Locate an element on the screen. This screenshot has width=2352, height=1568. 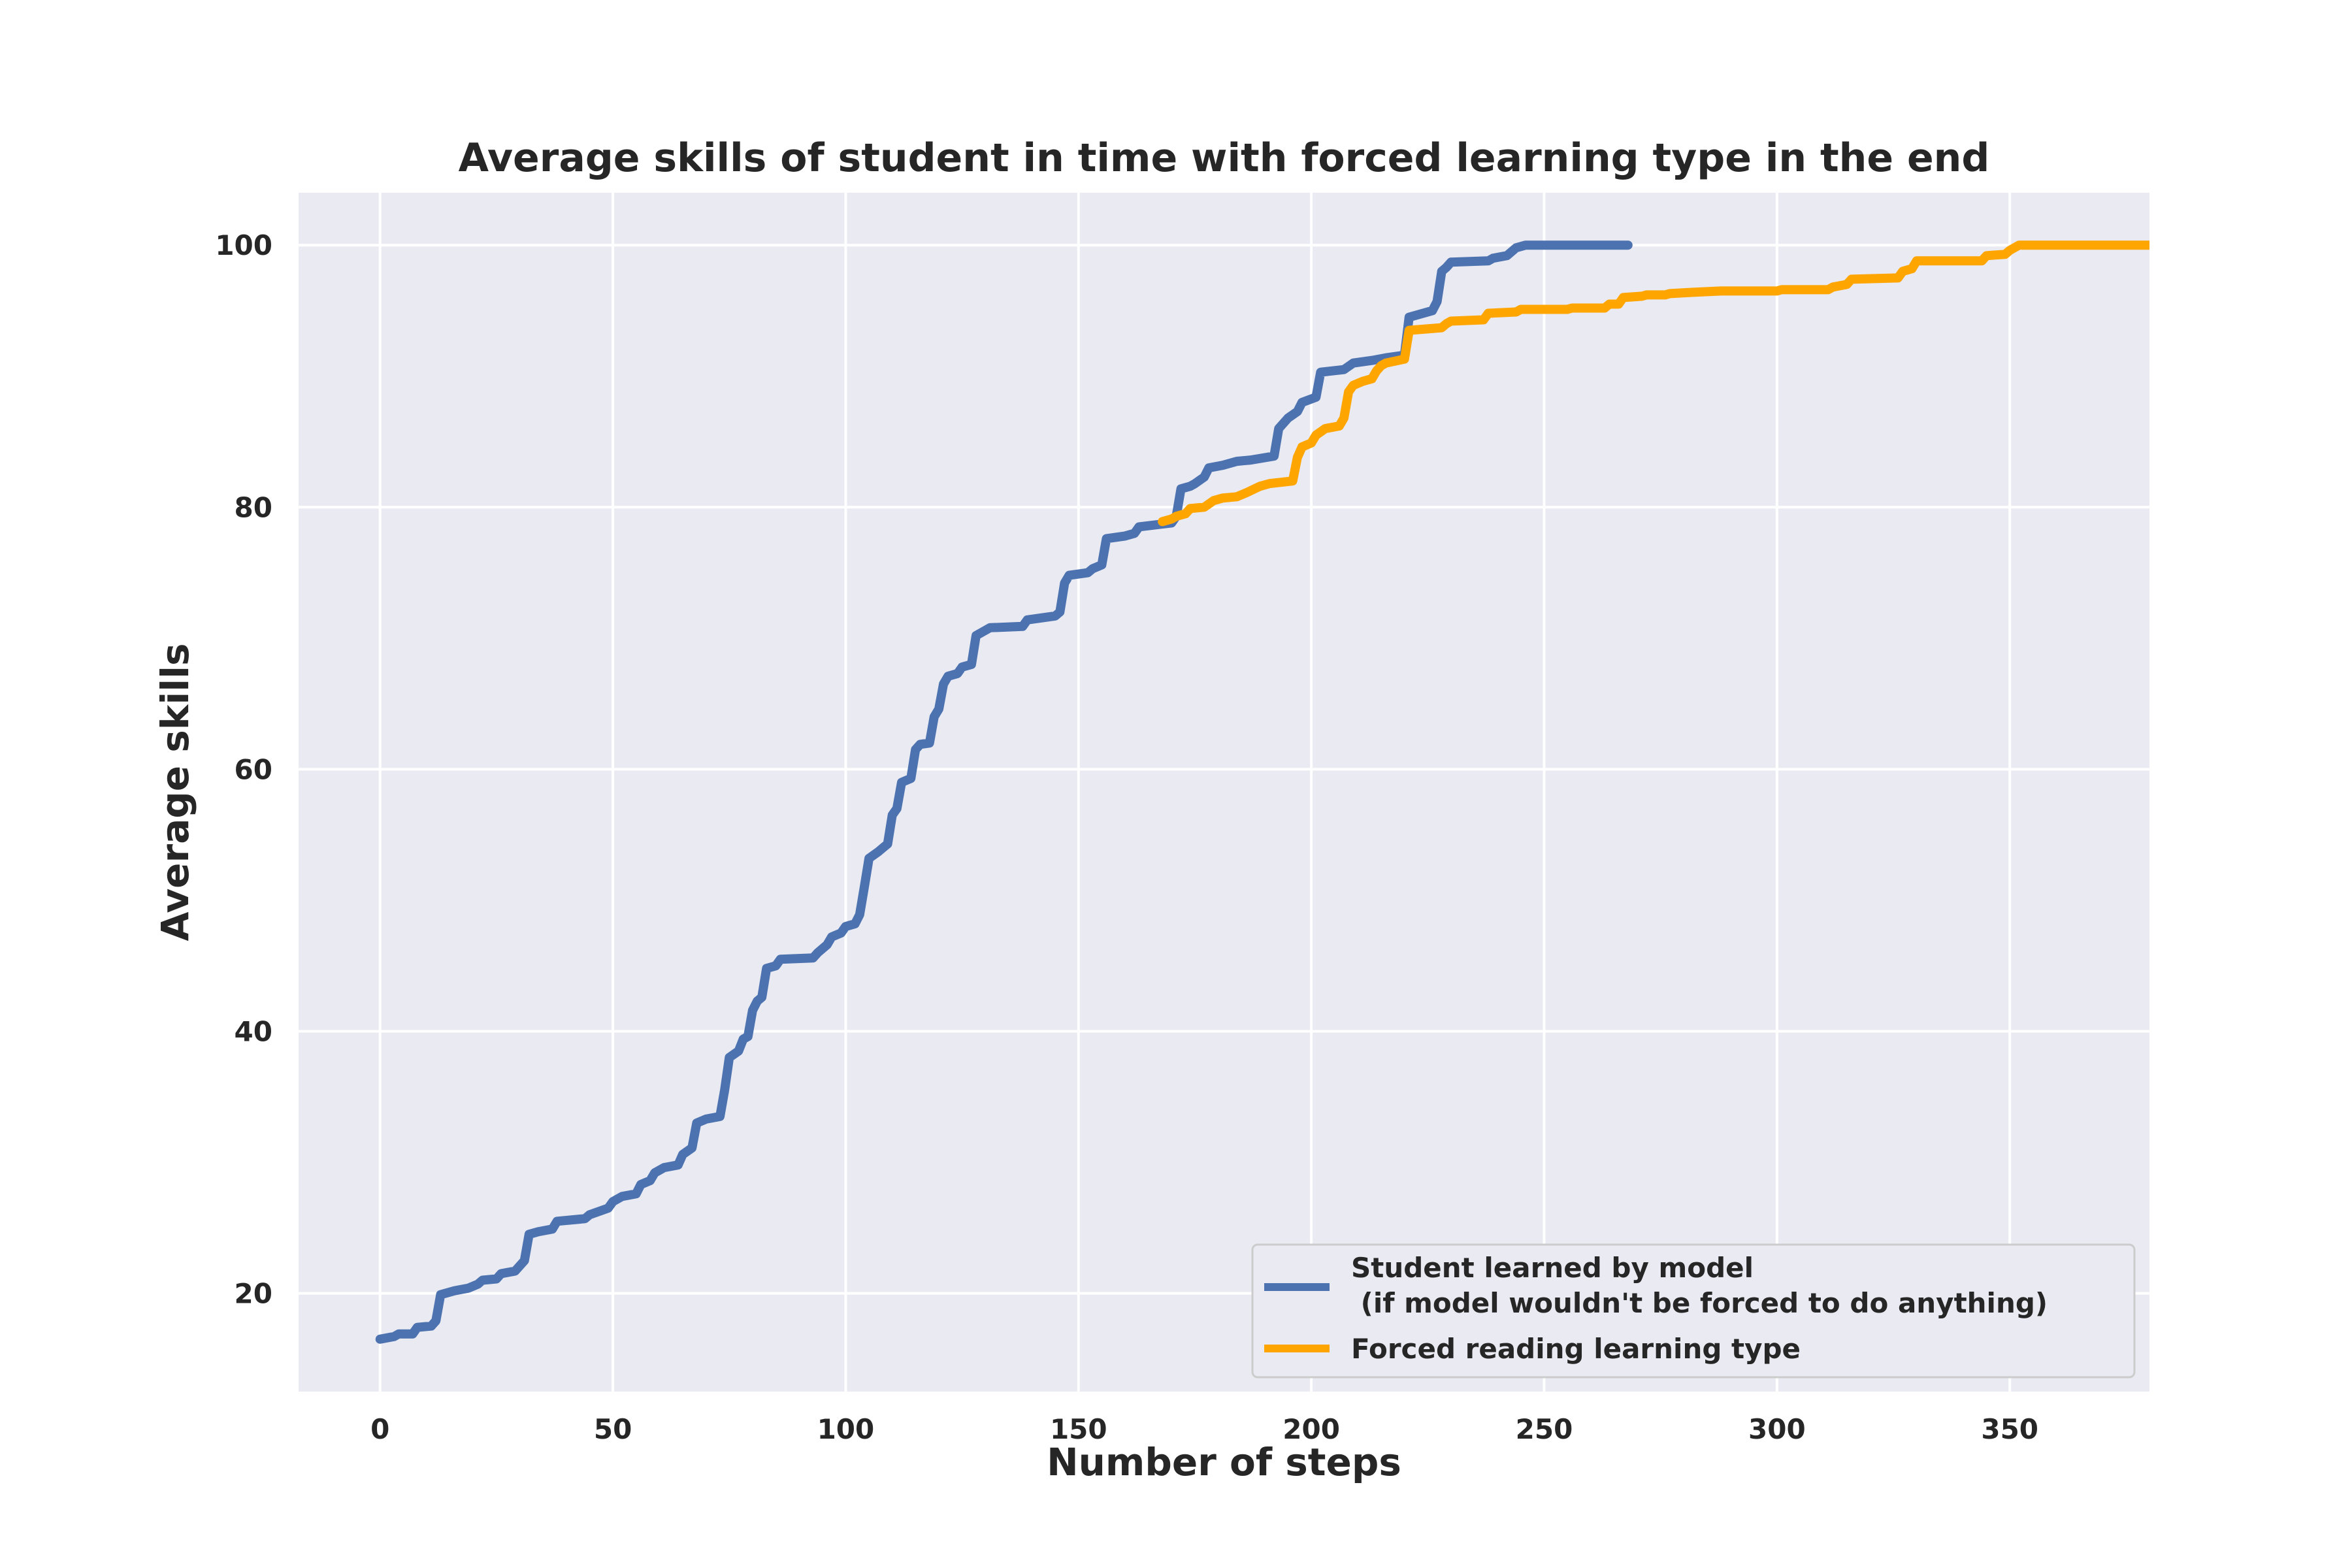
x-tick-label: 200 is located at coordinates (1311, 1429).